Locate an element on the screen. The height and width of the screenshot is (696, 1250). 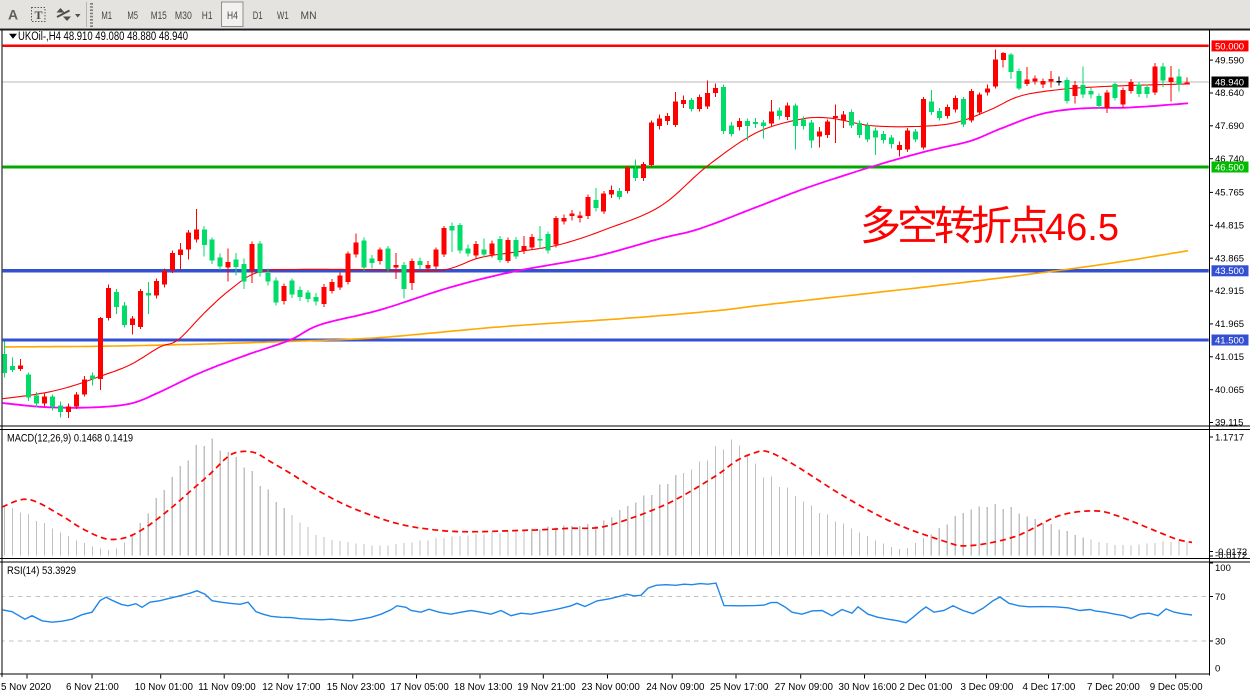
svg-text: 15 Nov 23:00 is located at coordinates (356, 687).